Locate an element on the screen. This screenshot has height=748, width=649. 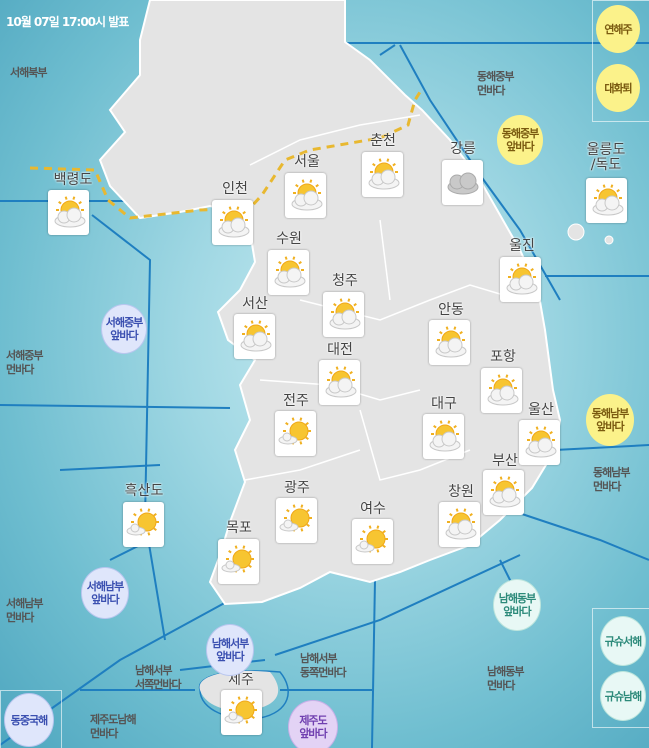
city-label: 울릉도 /독도 is located at coordinates (606, 157).